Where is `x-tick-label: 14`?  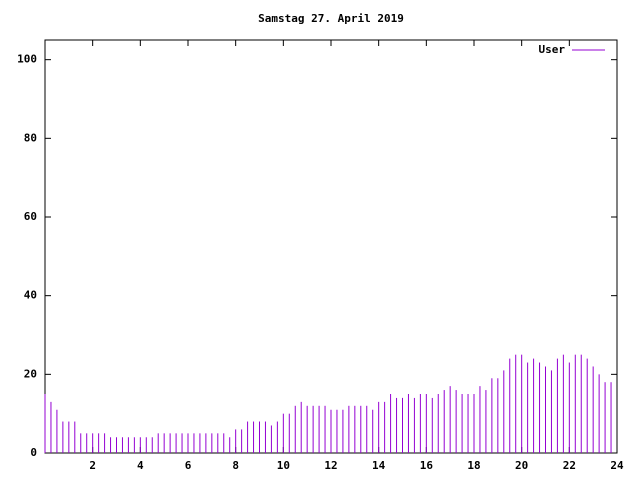
x-tick-label: 14 is located at coordinates (379, 465).